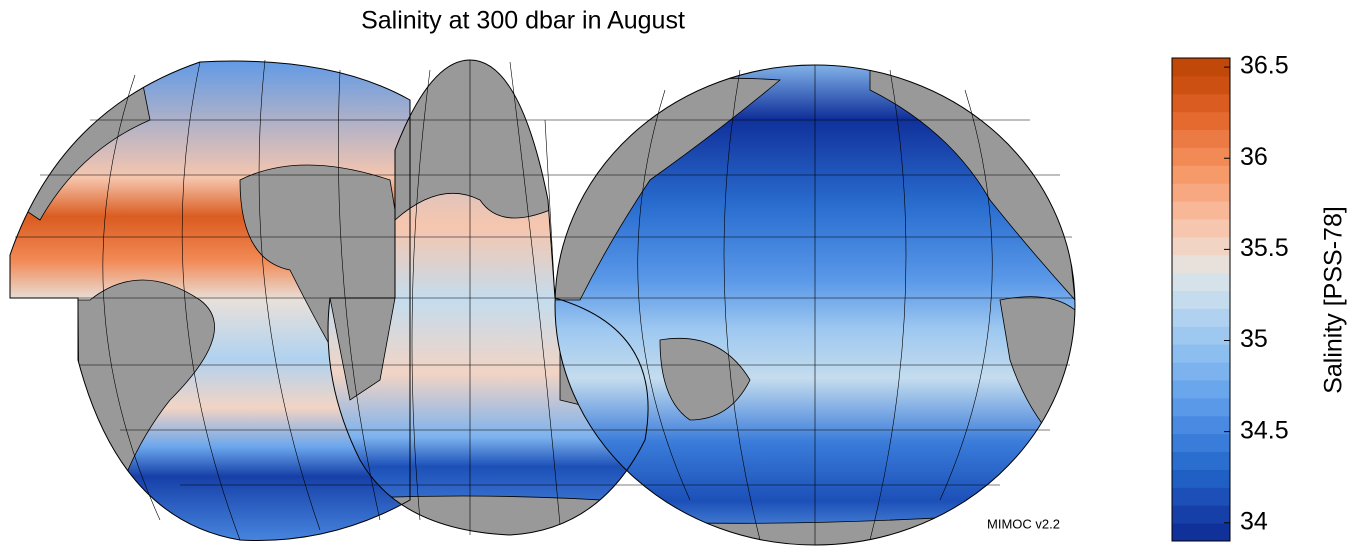  What do you see at coordinates (1254, 339) in the screenshot?
I see `colorbar-tick-label: 35` at bounding box center [1254, 339].